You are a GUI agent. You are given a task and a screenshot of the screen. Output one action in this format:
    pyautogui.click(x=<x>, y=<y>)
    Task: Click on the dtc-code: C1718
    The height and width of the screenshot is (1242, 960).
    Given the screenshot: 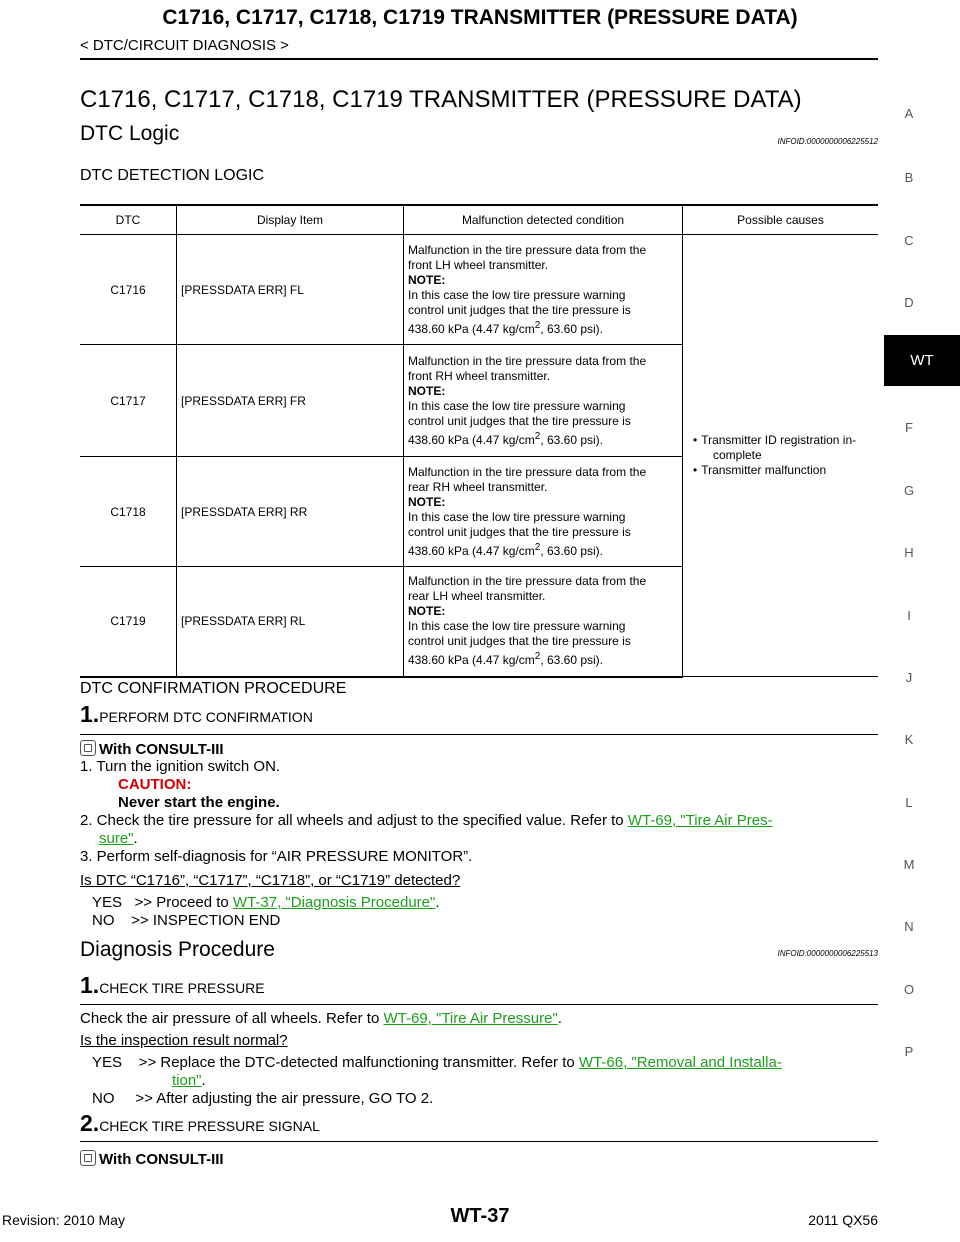 What is the action you would take?
    pyautogui.click(x=128, y=511)
    